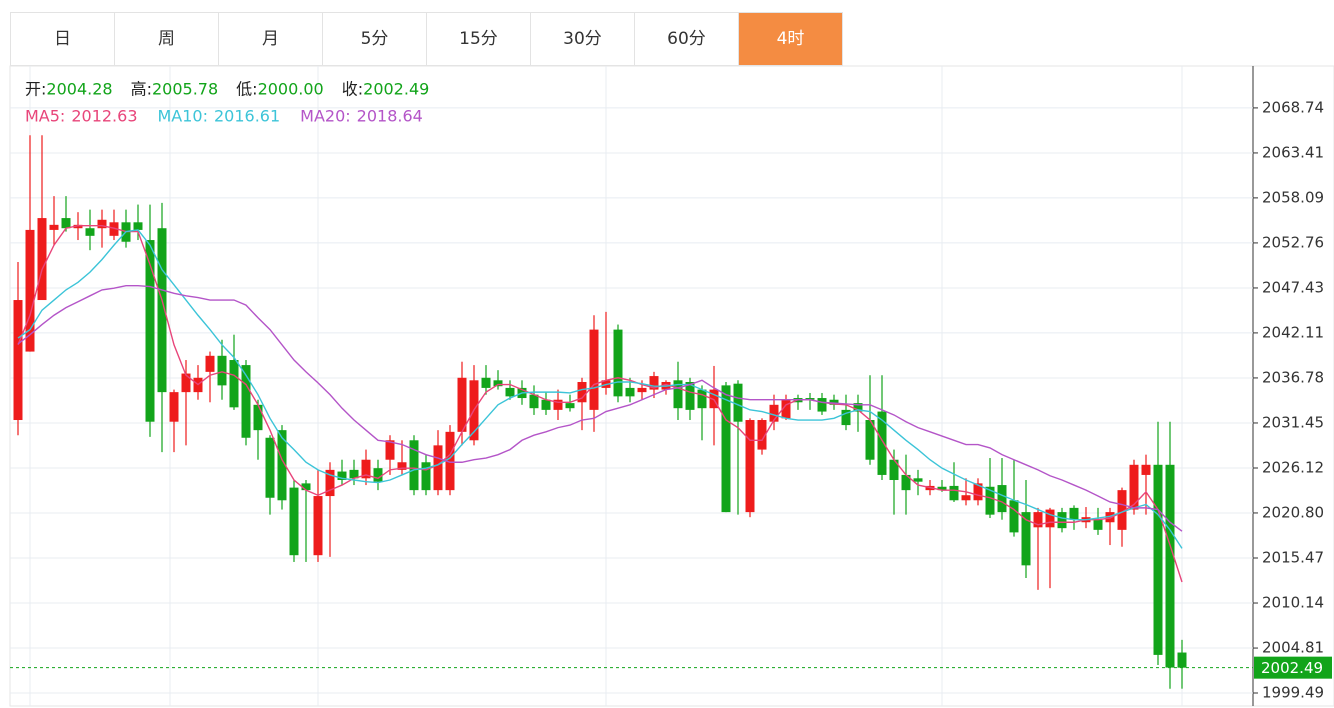  Describe the element at coordinates (45, 116) in the screenshot. I see `legend-name: MA5:` at that location.